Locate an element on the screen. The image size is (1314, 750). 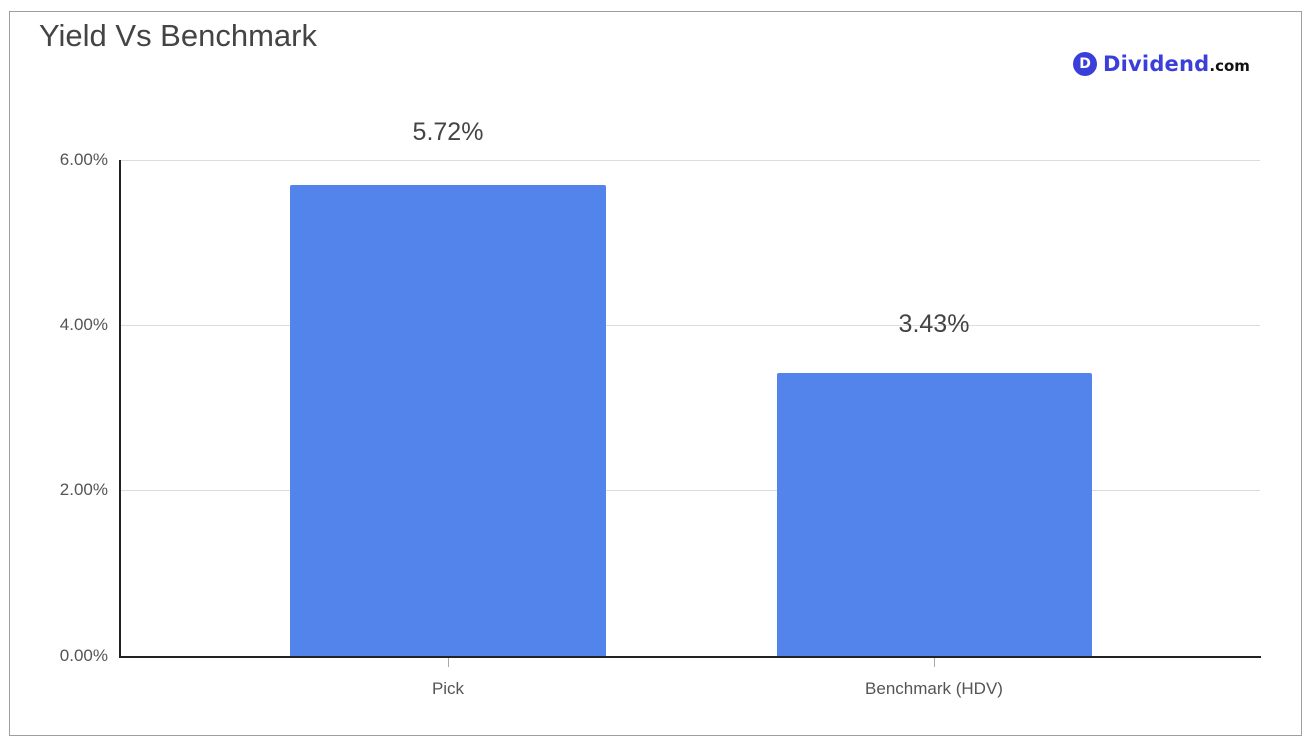
dividend-d-icon: D is located at coordinates (1085, 64).